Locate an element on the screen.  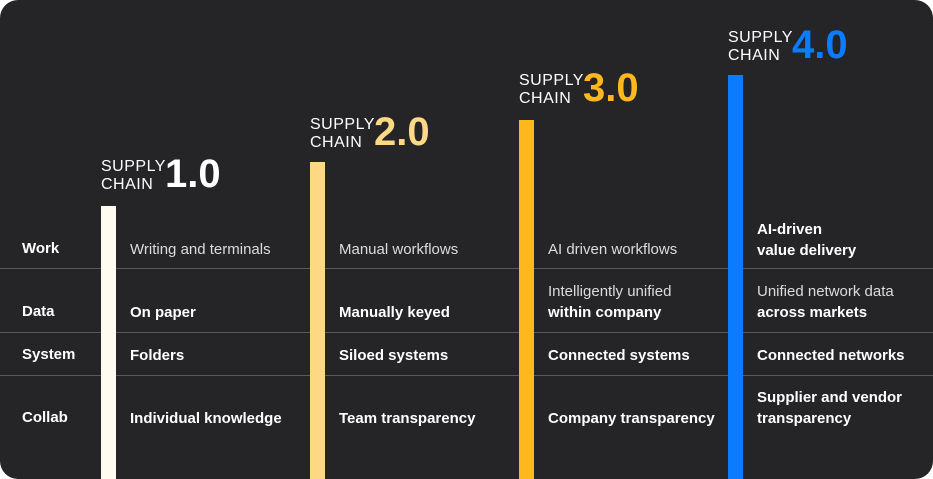
divider-data-system is located at coordinates (466, 332).